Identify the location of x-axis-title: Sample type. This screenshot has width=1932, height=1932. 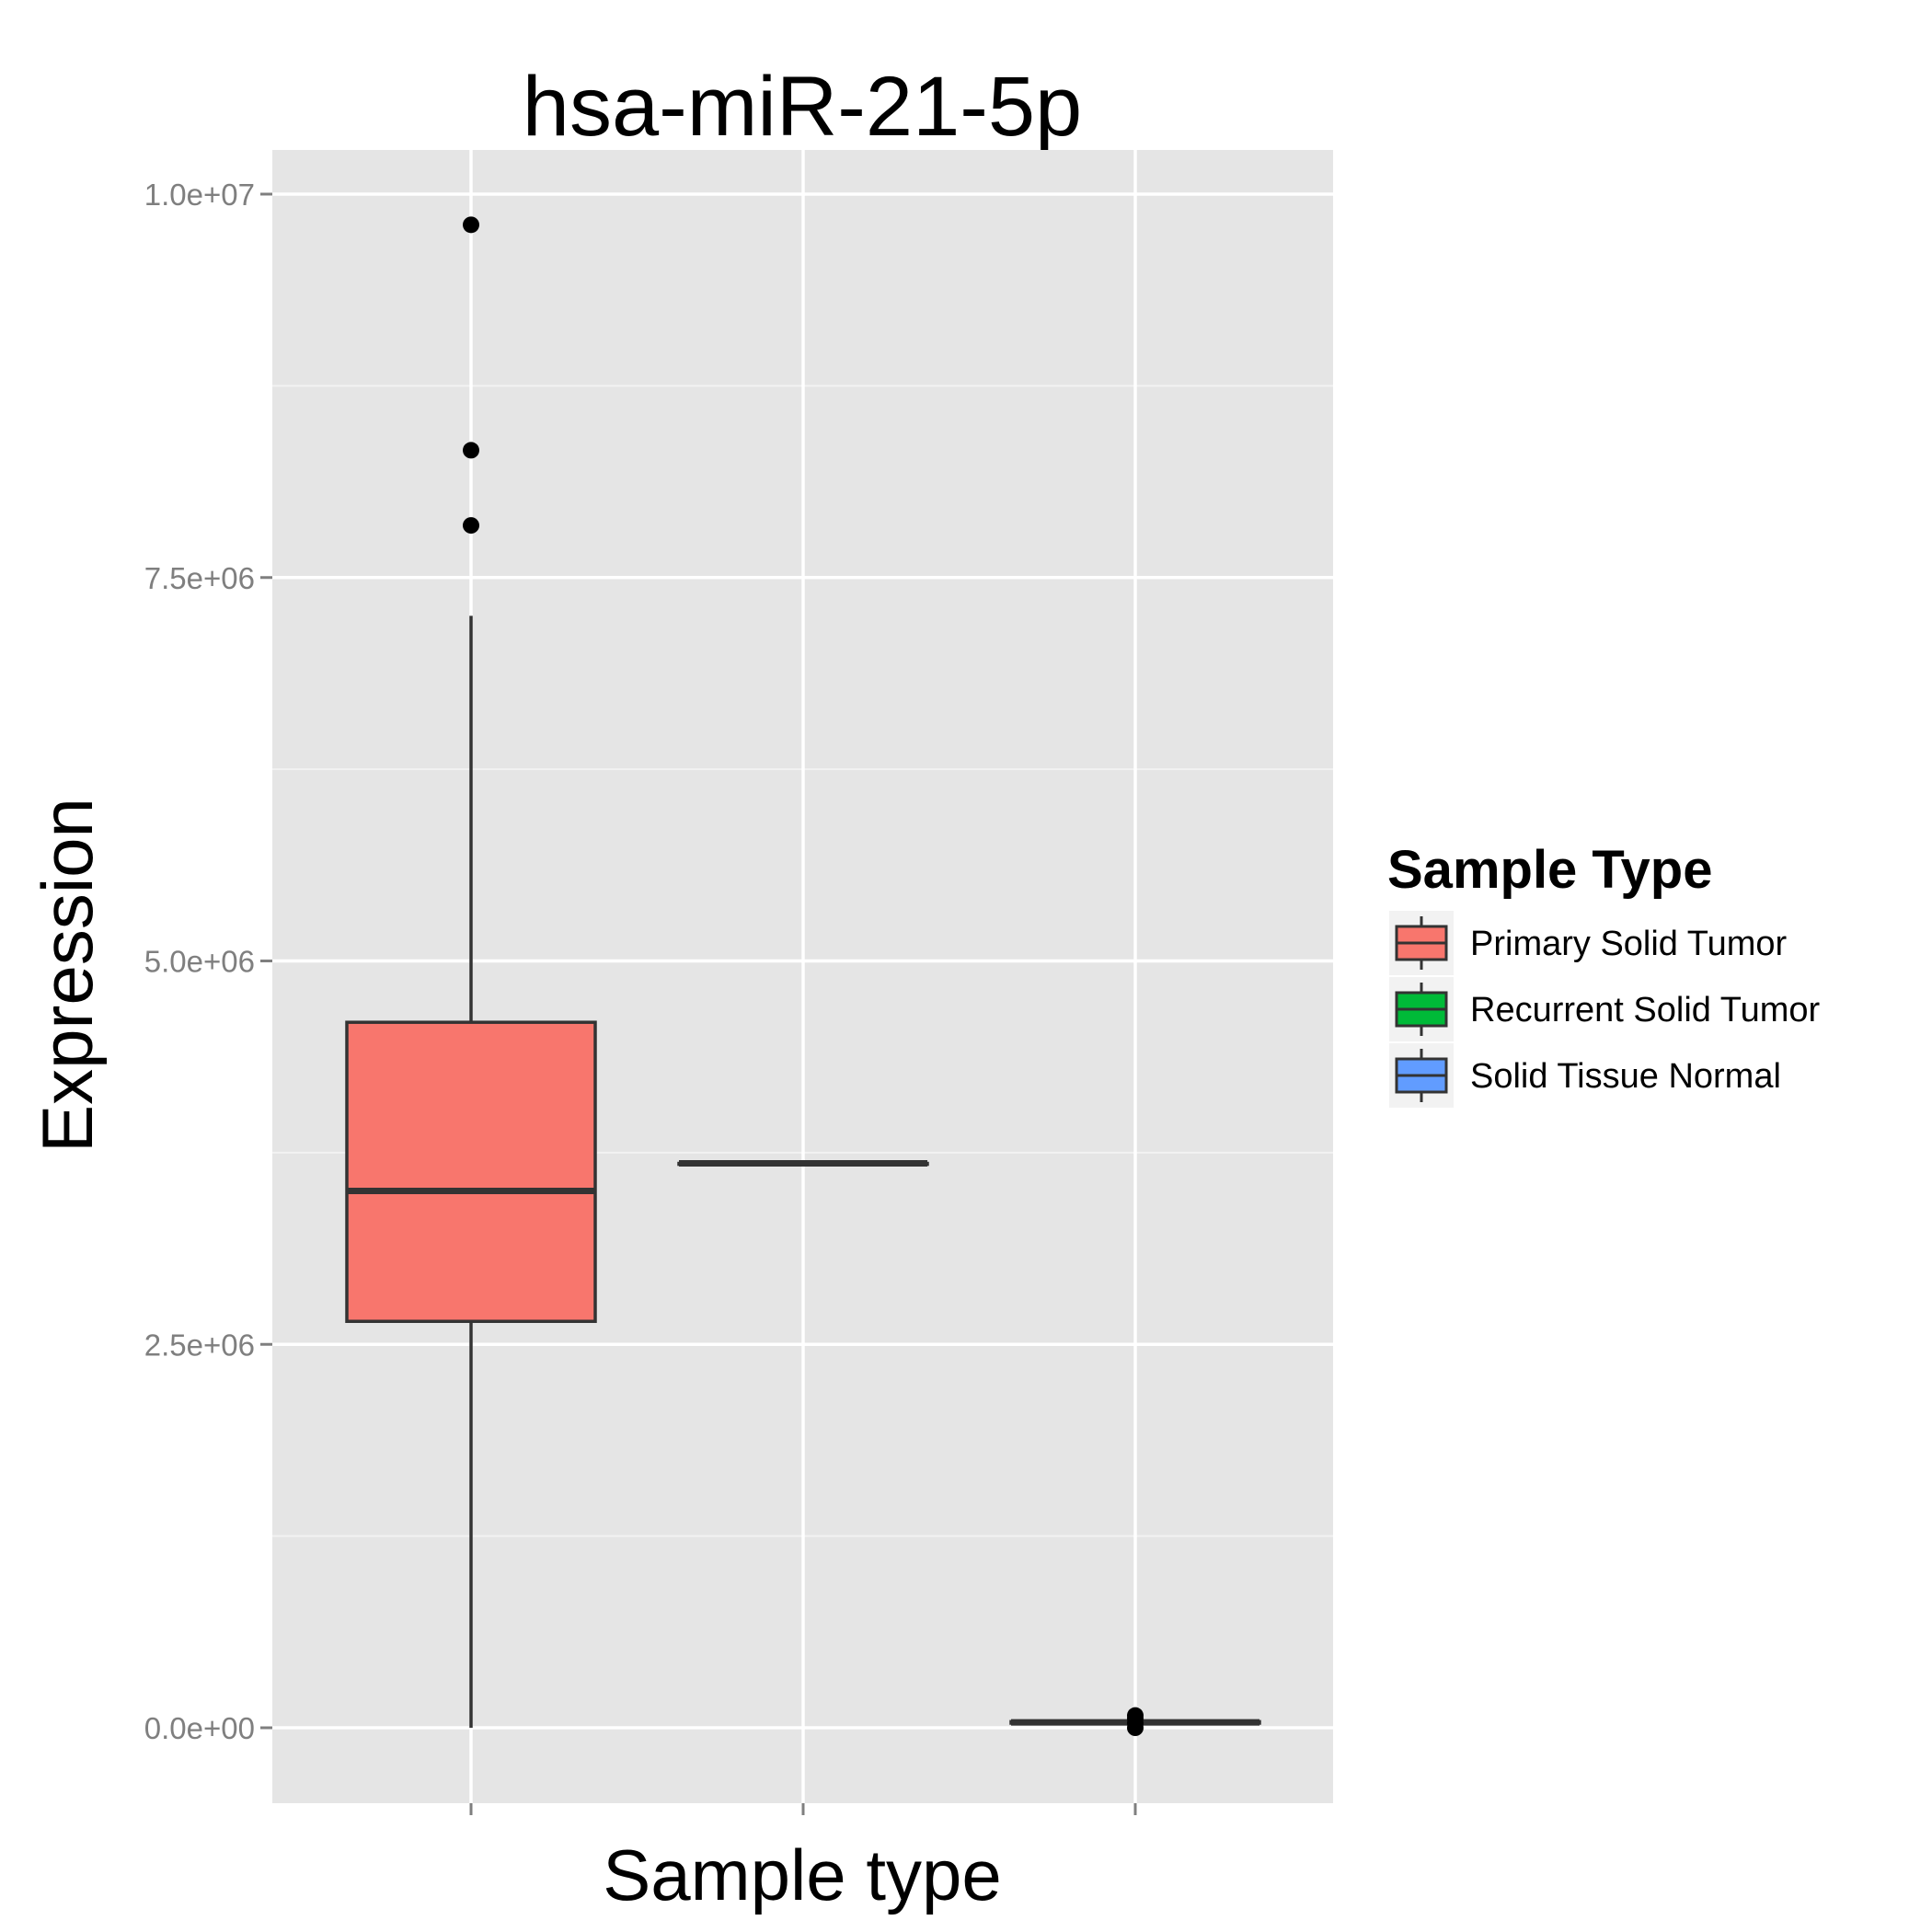
(802, 1874).